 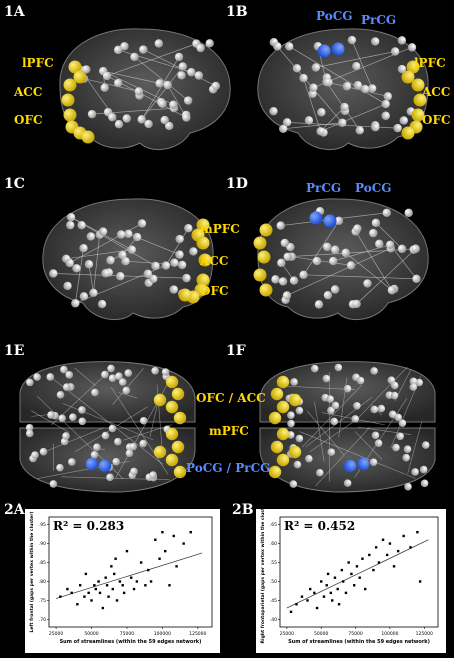 What do you see at coordinates (324, 51) in the screenshot?
I see `blue-node` at bounding box center [324, 51].